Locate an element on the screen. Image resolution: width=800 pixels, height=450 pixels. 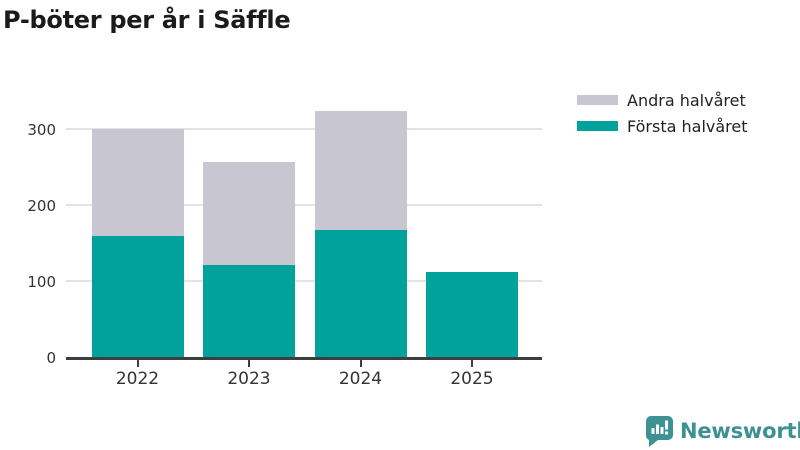
y-axis-tick-label: 0 is located at coordinates (51, 358).